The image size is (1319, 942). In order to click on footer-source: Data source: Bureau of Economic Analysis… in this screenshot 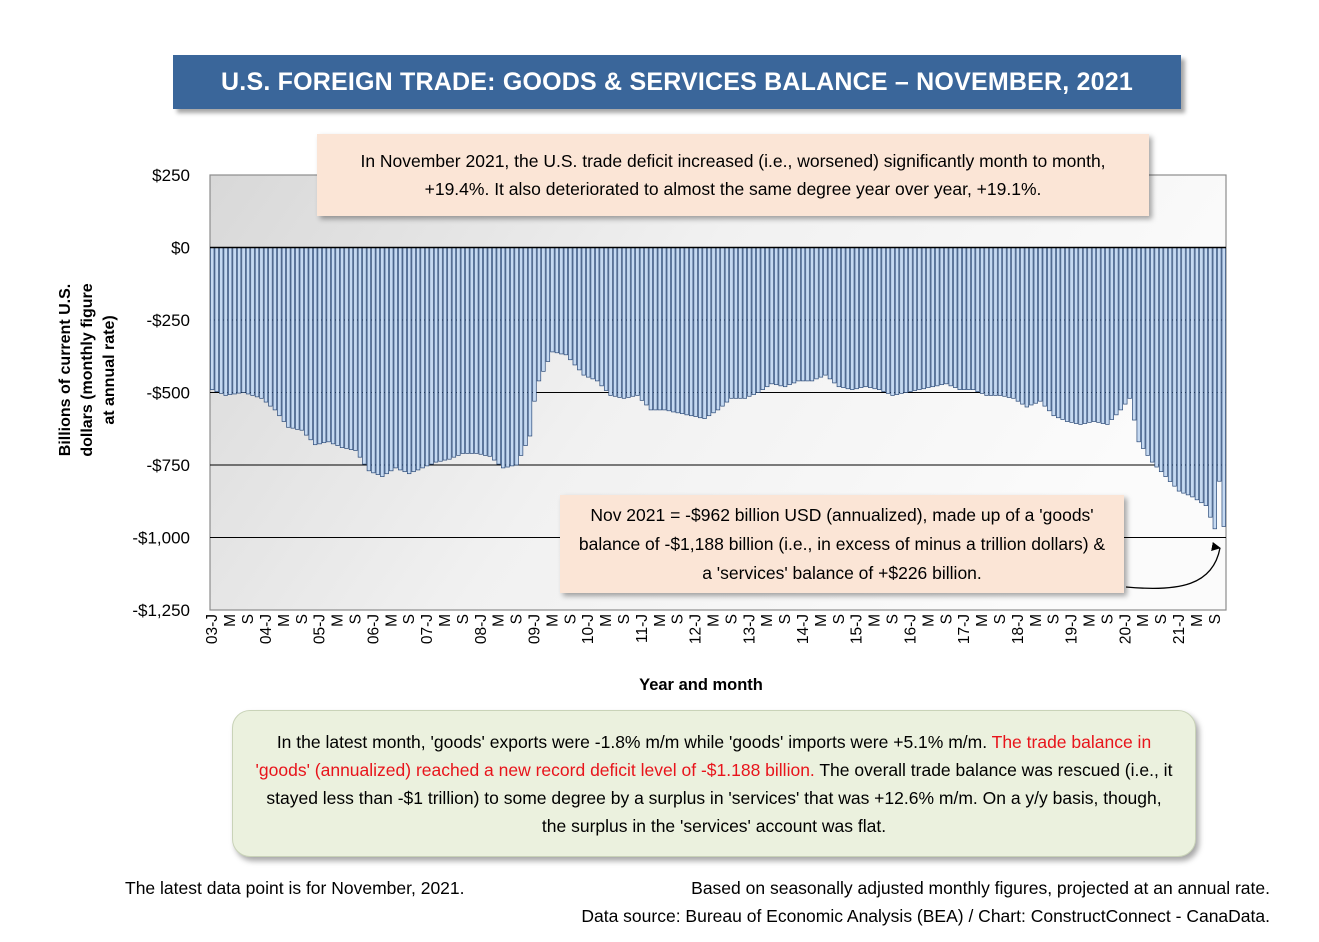, I will do `click(925, 916)`.